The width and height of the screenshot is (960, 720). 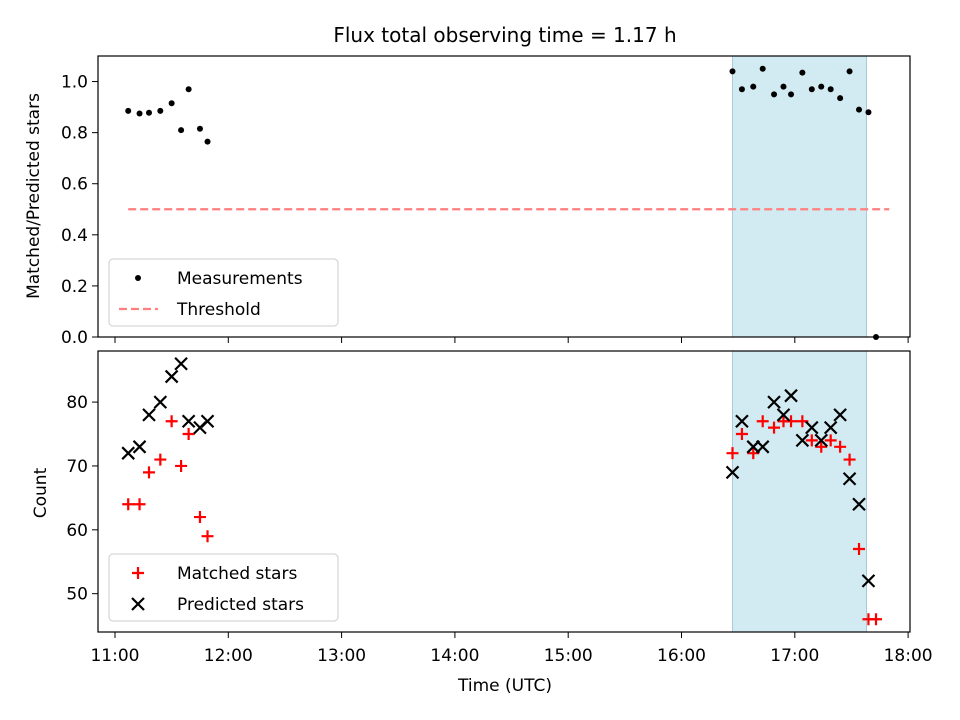 I want to click on x-tick-label: 15:00, so click(x=568, y=656).